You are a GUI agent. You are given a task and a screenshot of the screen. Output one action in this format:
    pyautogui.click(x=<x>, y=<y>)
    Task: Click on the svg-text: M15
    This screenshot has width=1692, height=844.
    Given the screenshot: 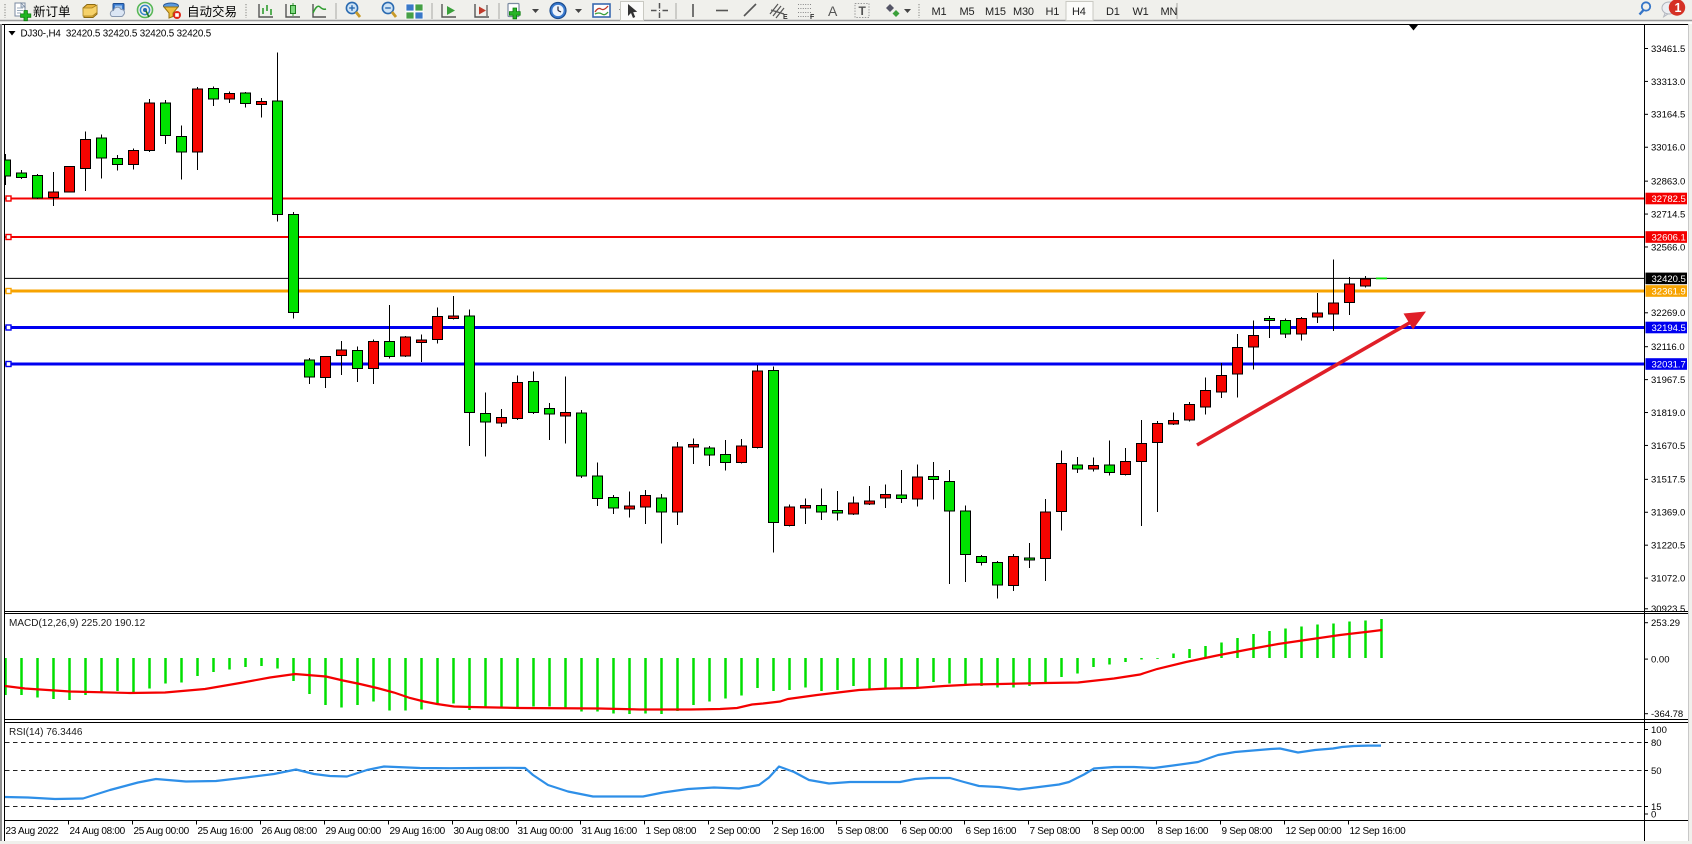 What is the action you would take?
    pyautogui.click(x=995, y=12)
    